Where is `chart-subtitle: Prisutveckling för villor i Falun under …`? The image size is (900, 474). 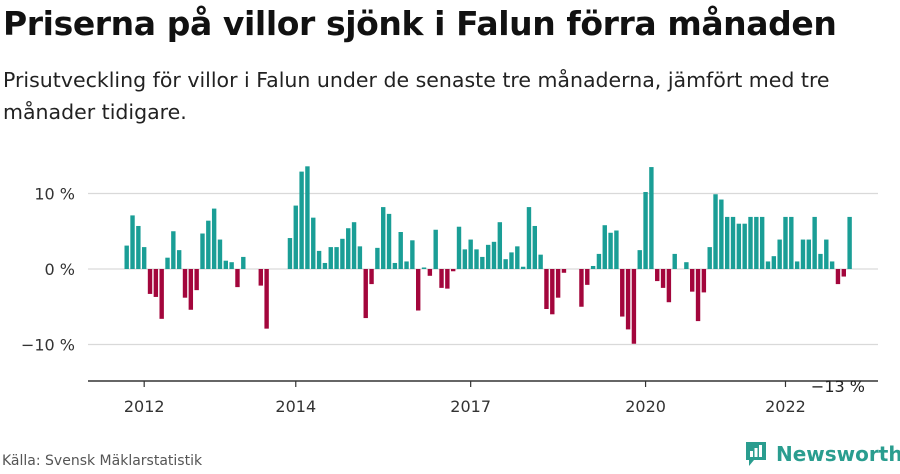
chart-subtitle: Prisutveckling för villor i Falun under … is located at coordinates (416, 96).